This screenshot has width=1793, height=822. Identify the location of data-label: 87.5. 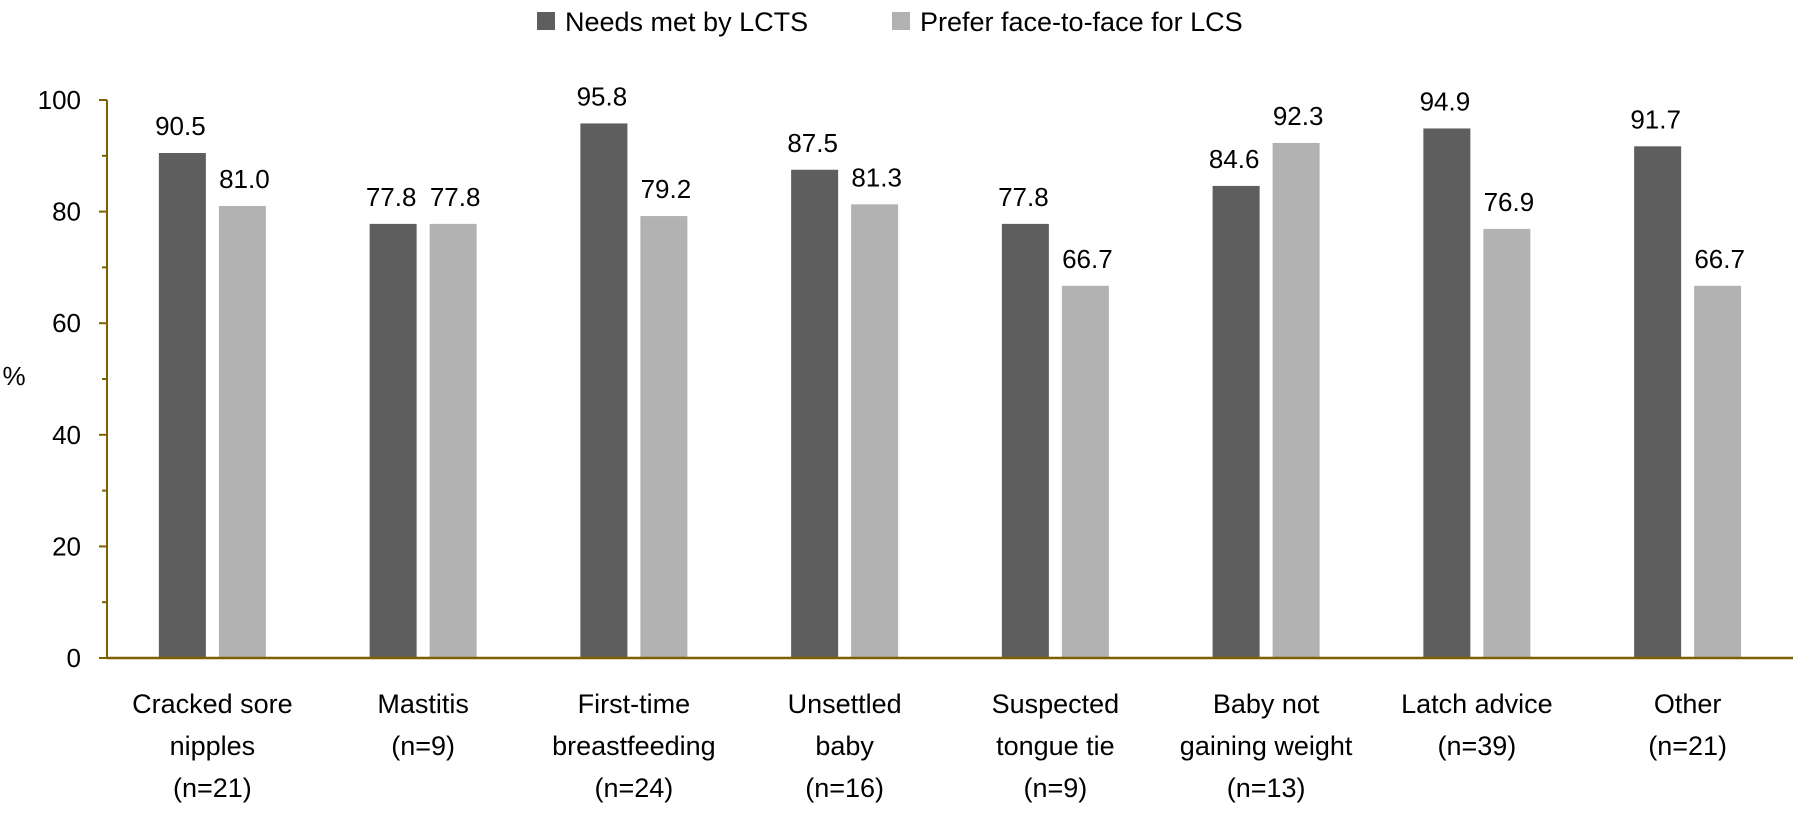
(812, 143).